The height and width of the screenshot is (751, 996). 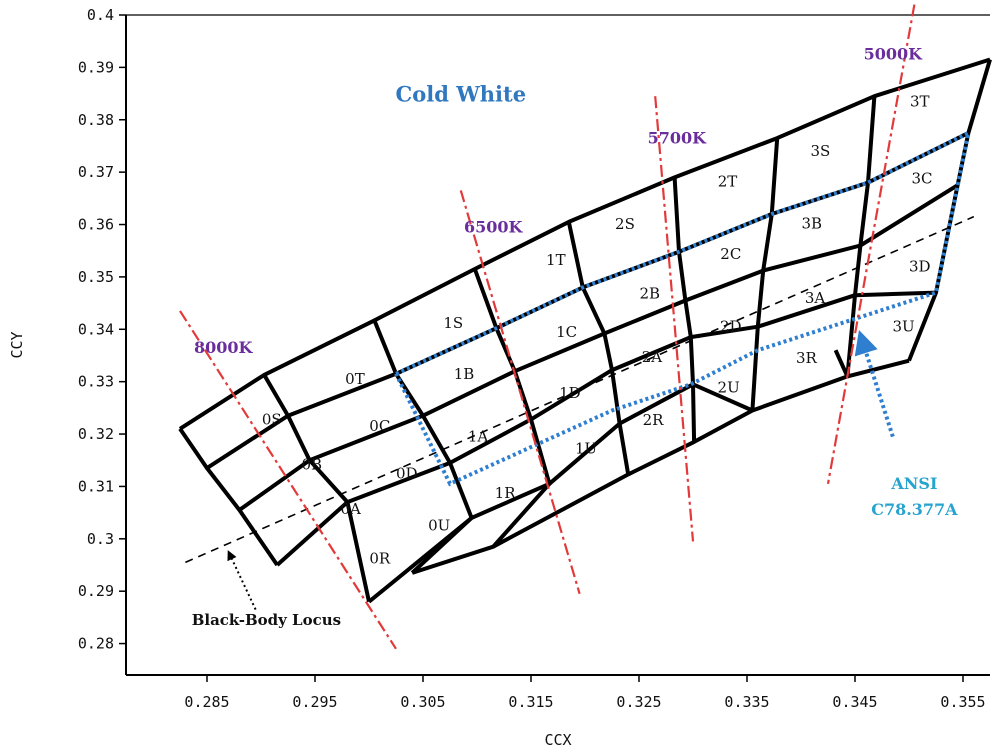 I want to click on bin-label: 1T, so click(x=556, y=260).